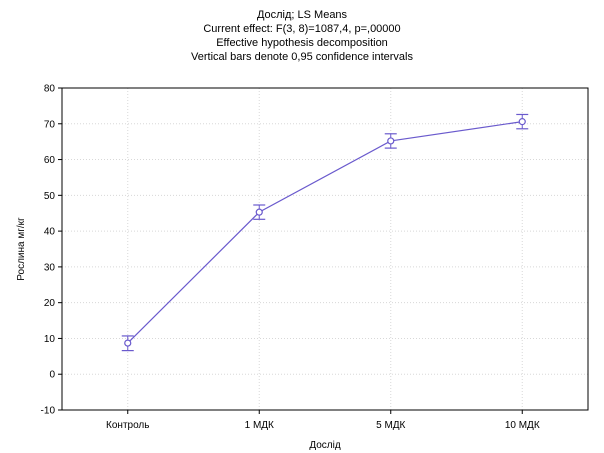 Image resolution: width=604 pixels, height=453 pixels. I want to click on y-axis-ticks: -10 0 10 20 30 40 50 60 70 80, so click(51, 250).